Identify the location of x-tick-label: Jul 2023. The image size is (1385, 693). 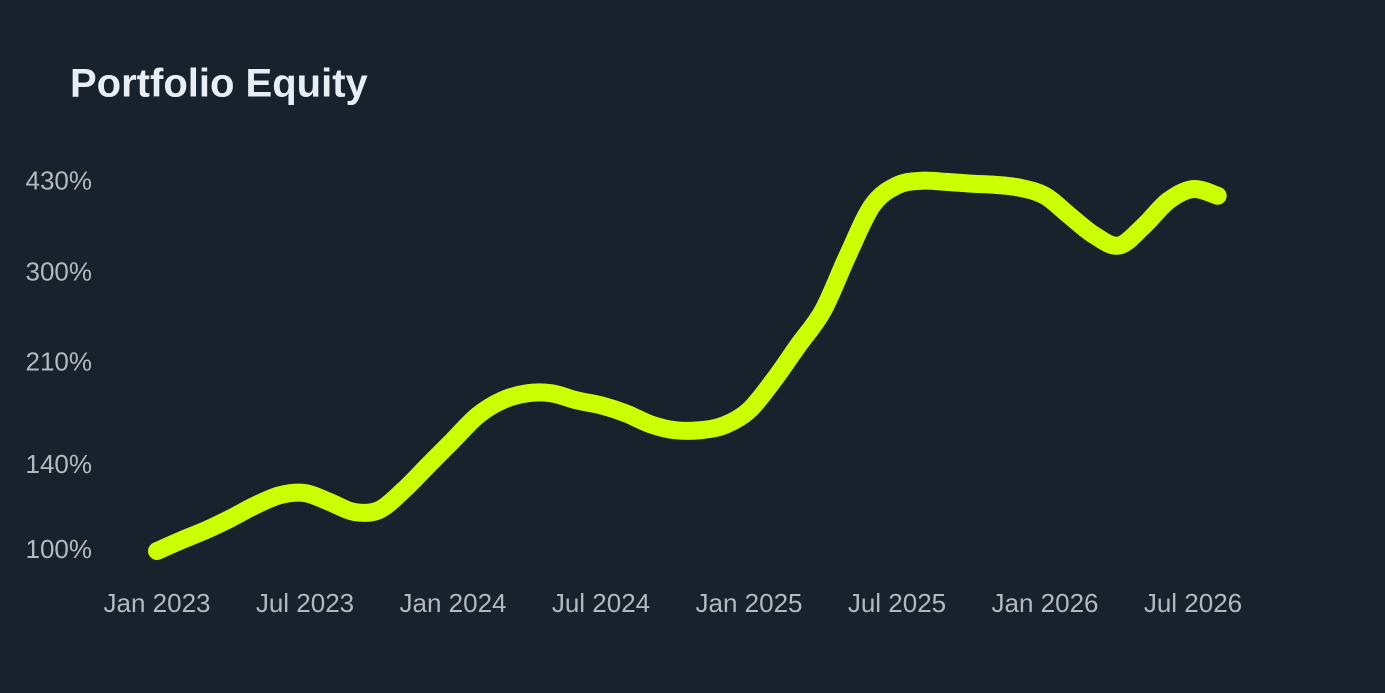
(305, 603).